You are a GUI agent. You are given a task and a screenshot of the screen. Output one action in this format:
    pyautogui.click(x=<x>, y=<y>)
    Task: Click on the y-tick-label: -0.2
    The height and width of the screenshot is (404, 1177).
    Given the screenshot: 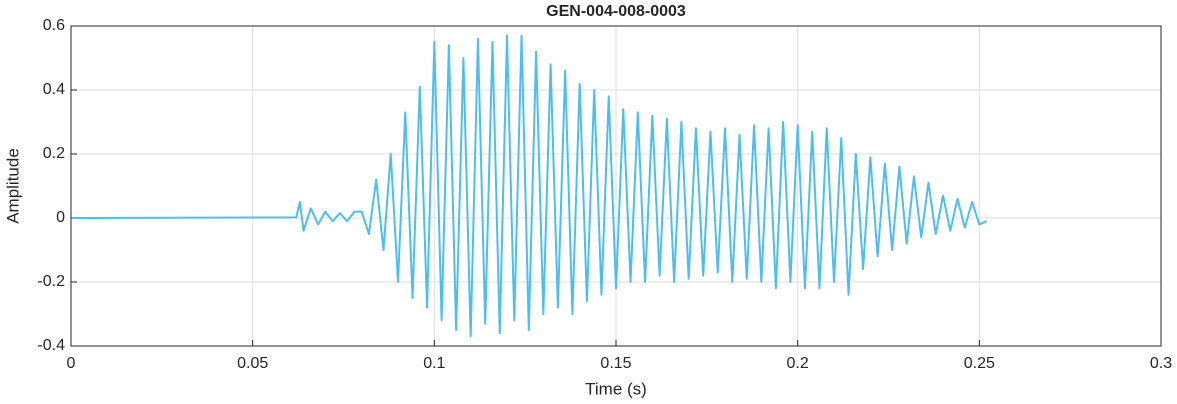 What is the action you would take?
    pyautogui.click(x=51, y=281)
    